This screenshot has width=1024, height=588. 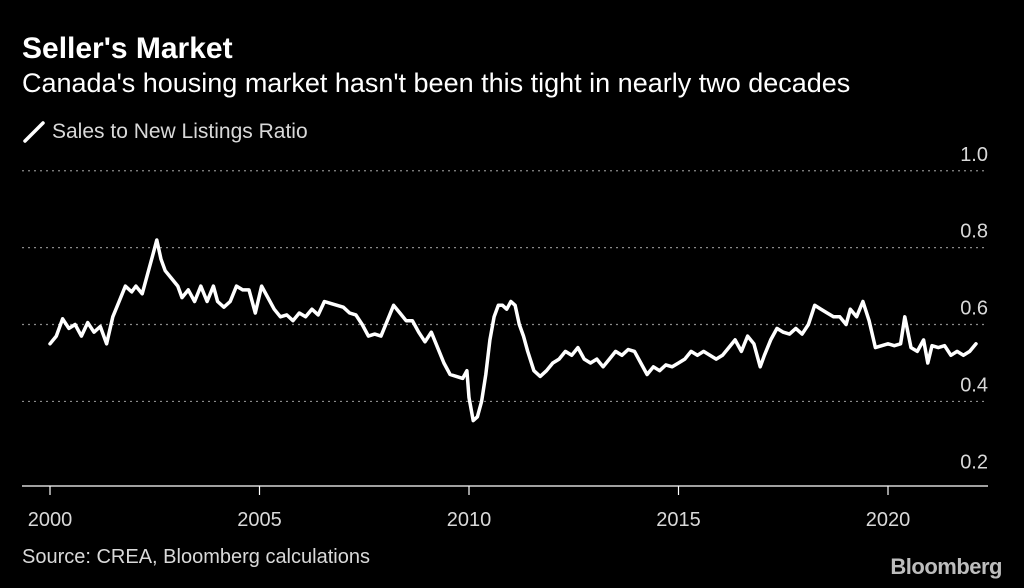 What do you see at coordinates (974, 232) in the screenshot?
I see `y-tick-label: 0.8` at bounding box center [974, 232].